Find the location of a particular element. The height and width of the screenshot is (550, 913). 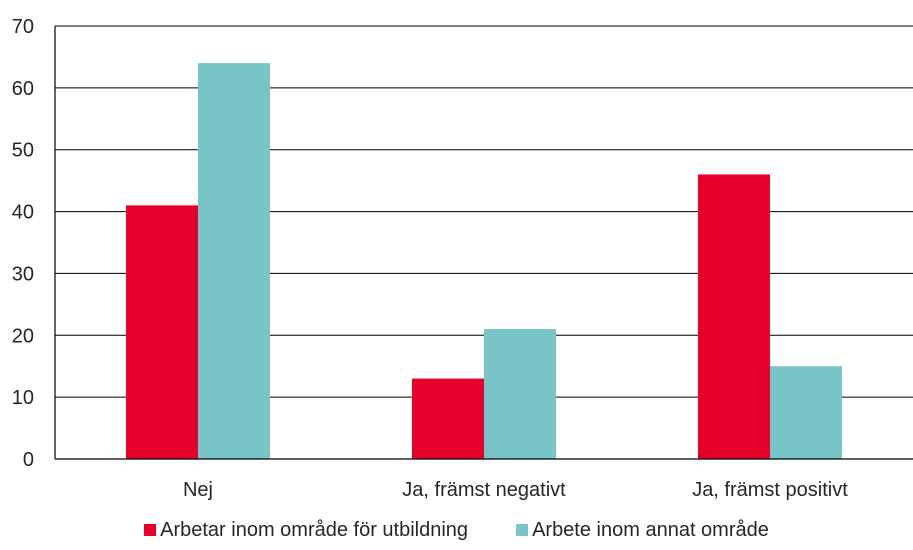

legend-item-series-2: Arbete inom annat område is located at coordinates (642, 530).